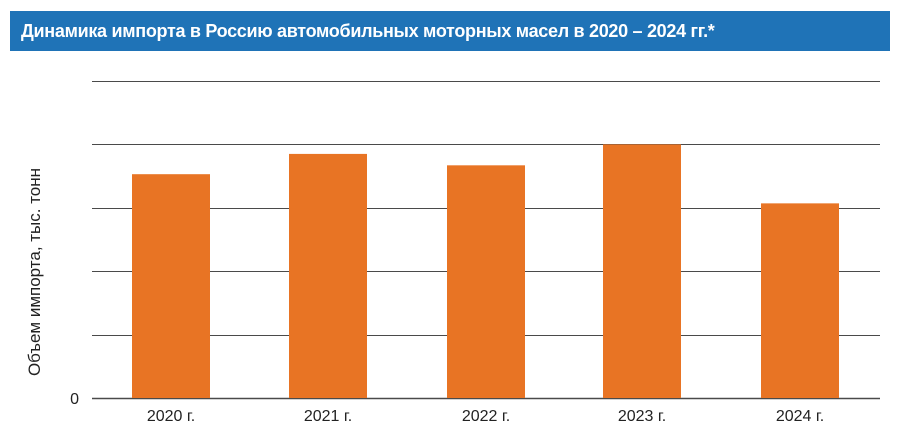 This screenshot has height=439, width=900. Describe the element at coordinates (642, 416) in the screenshot. I see `x-tick-label: 2023 г.` at that location.